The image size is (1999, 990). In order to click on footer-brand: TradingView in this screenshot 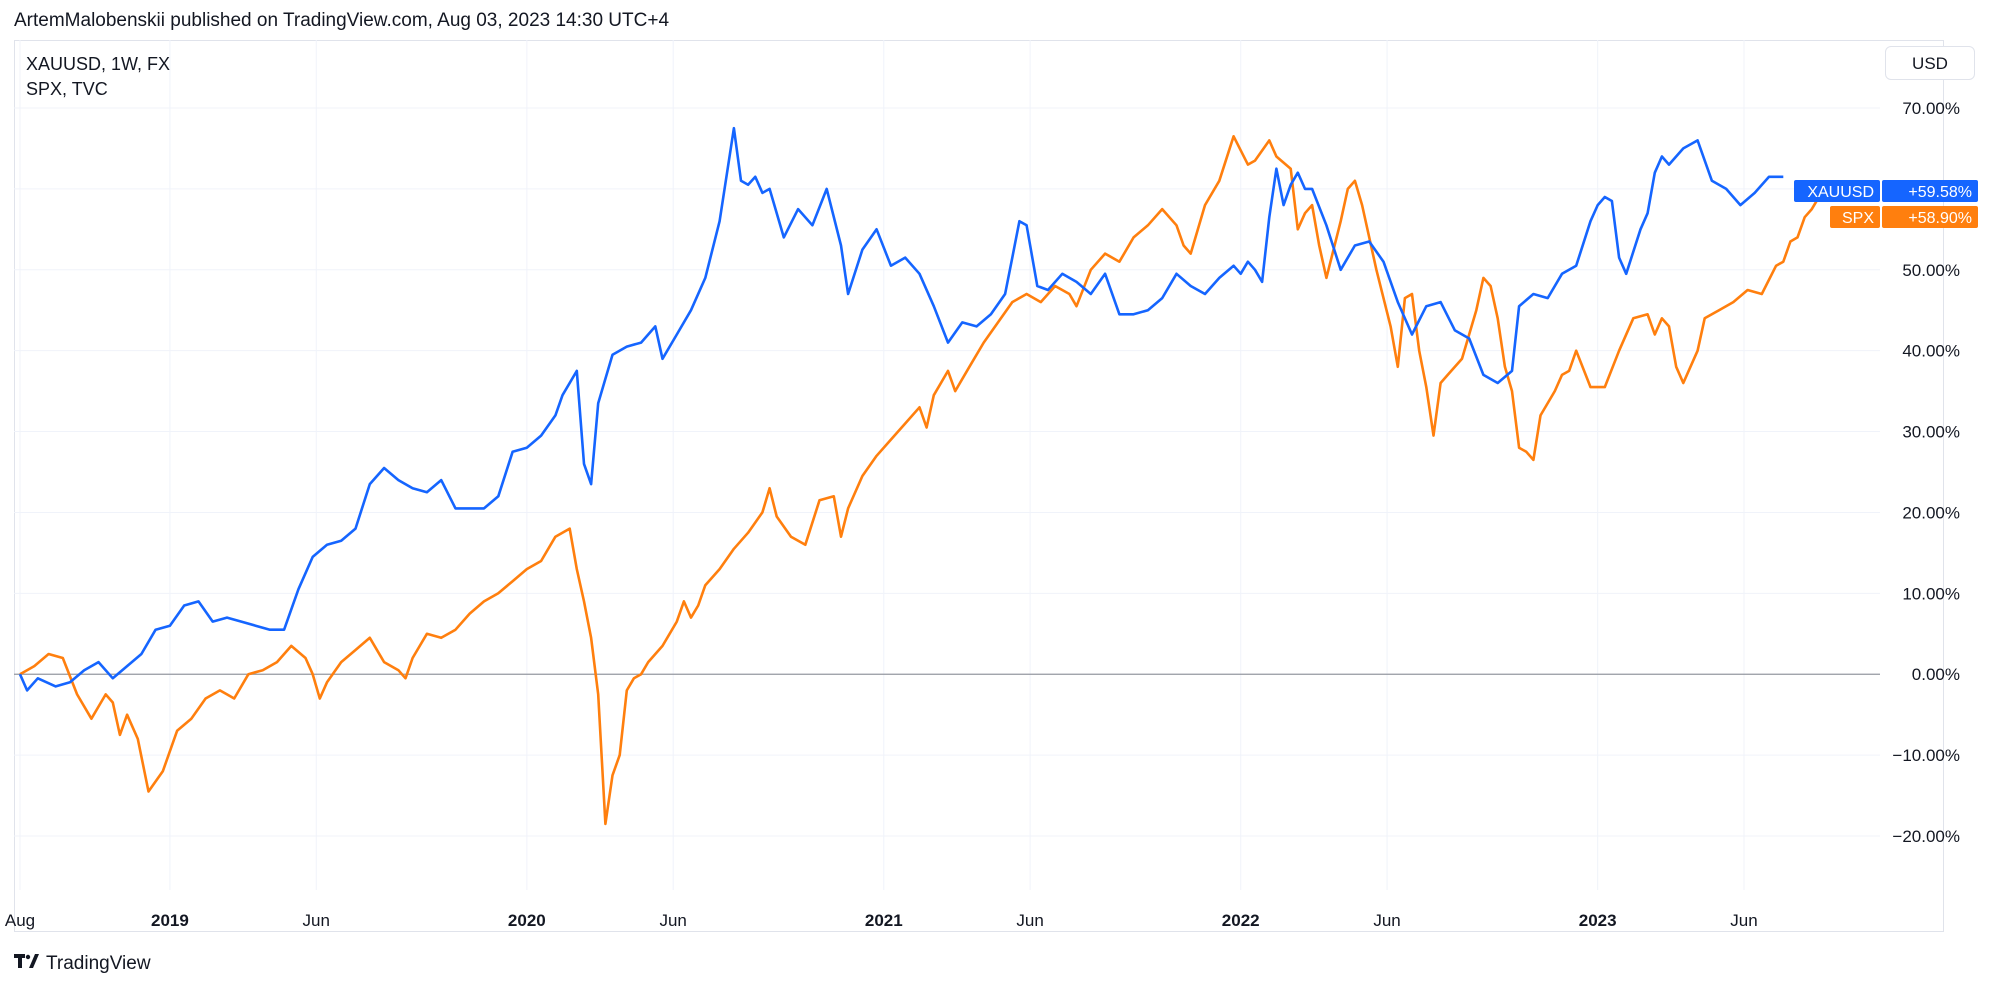, I will do `click(98, 963)`.